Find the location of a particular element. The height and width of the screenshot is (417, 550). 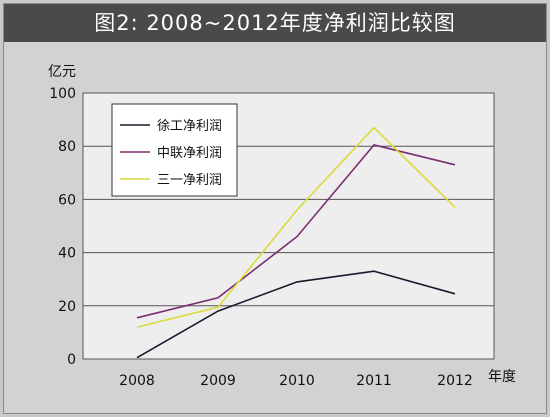

legend-label: 三一净利润 is located at coordinates (189, 180).